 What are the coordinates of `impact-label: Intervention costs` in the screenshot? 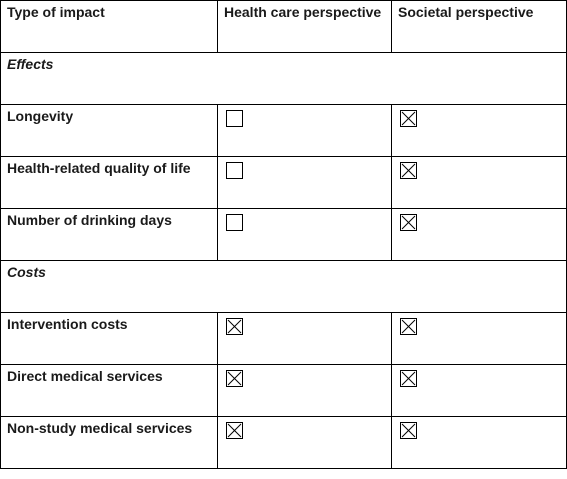 It's located at (109, 338).